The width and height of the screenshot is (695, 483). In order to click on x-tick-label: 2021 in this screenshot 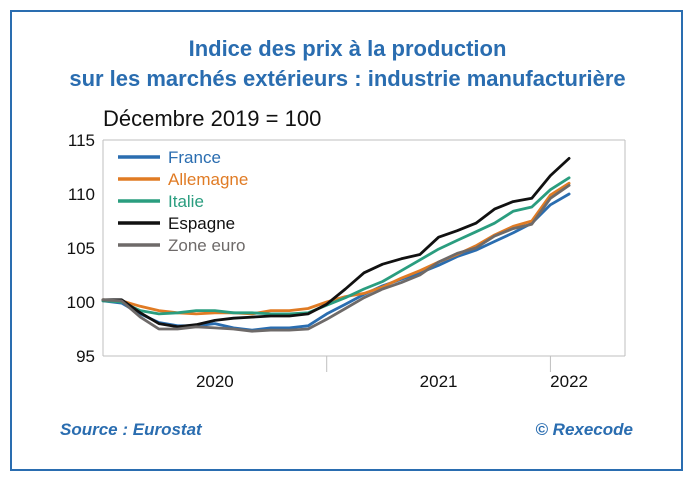, I will do `click(439, 381)`.